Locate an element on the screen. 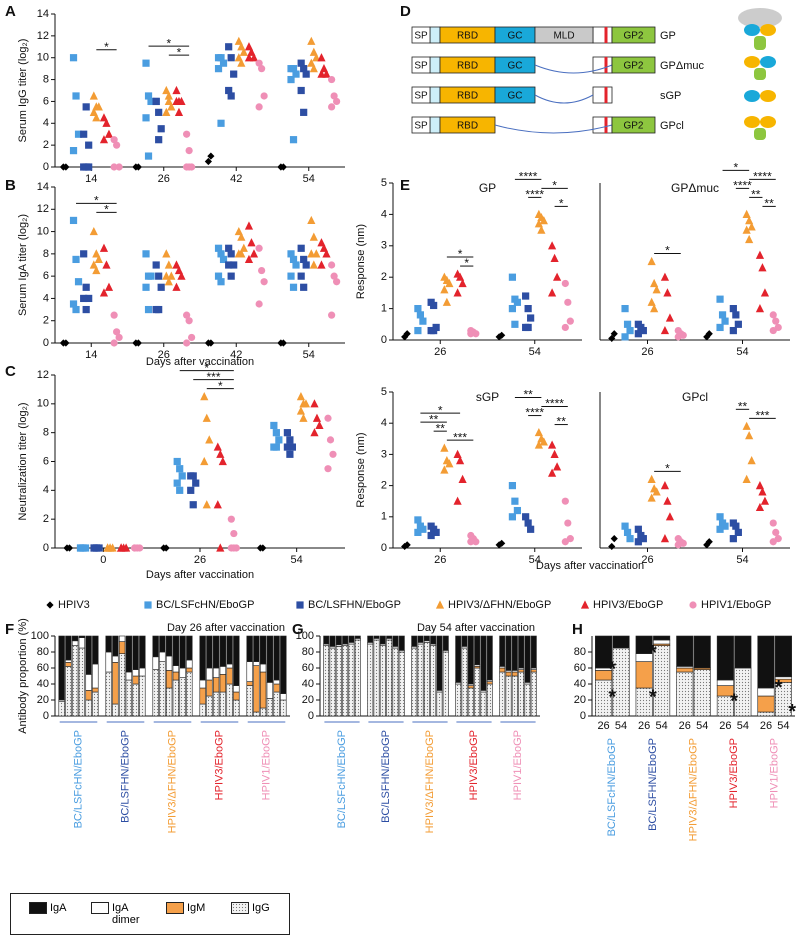  y-tick-label: 14 is located at coordinates (43, 14).